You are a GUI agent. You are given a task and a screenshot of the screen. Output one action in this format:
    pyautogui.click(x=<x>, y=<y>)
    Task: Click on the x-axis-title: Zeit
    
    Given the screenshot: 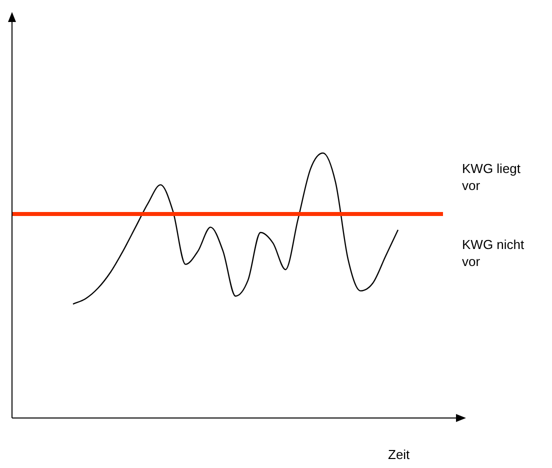 What is the action you would take?
    pyautogui.click(x=399, y=454)
    